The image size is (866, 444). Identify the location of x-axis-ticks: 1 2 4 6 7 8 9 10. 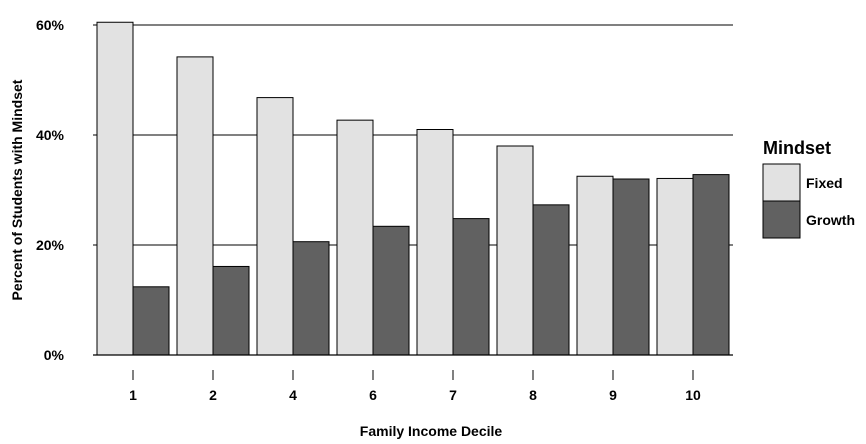
(415, 386).